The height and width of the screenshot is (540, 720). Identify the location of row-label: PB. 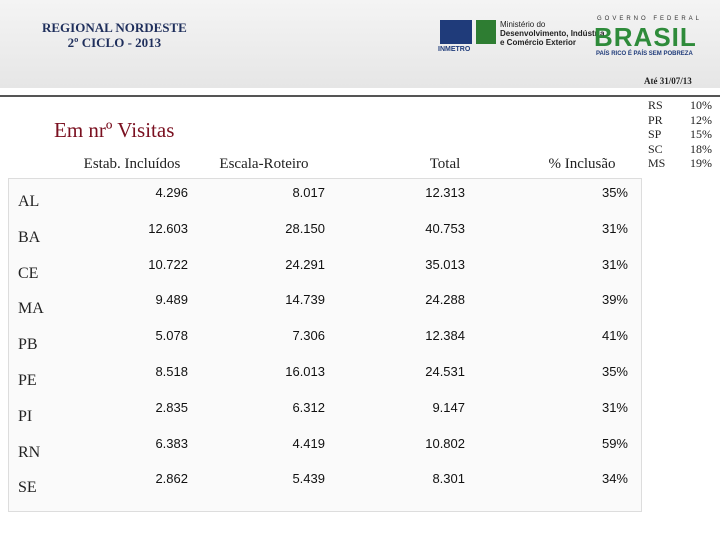
(28, 345).